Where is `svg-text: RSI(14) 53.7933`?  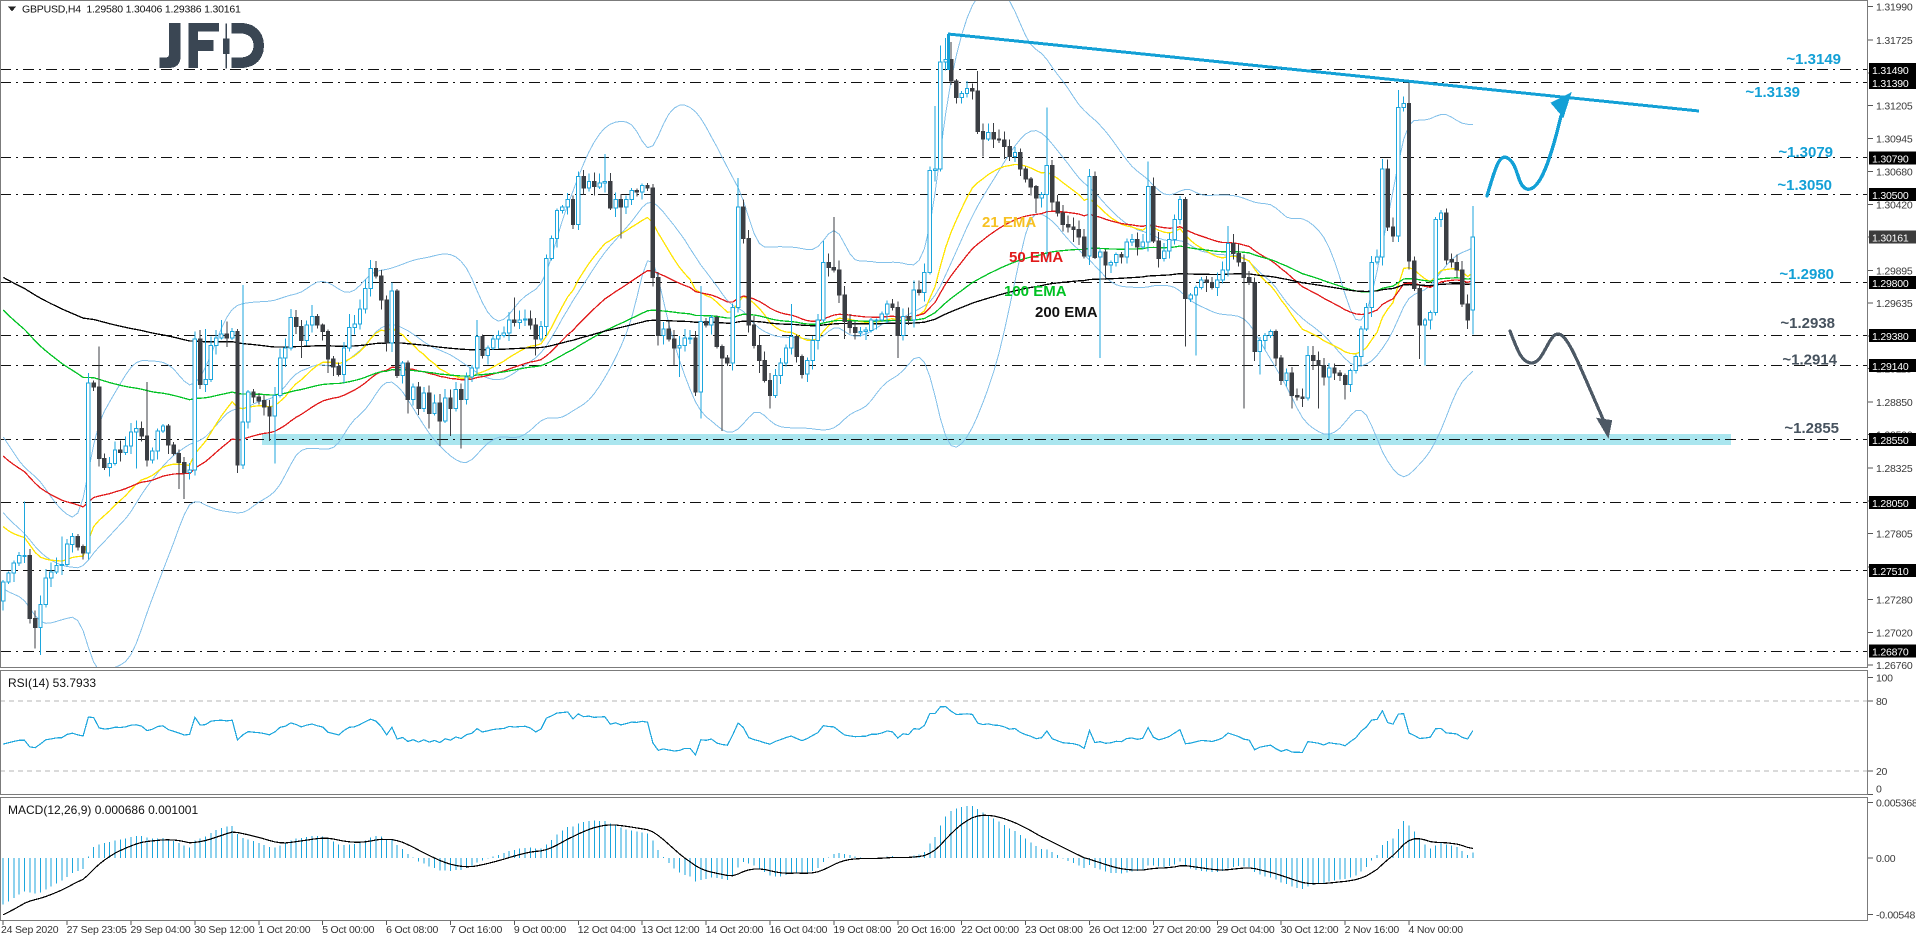
svg-text: RSI(14) 53.7933 is located at coordinates (52, 683).